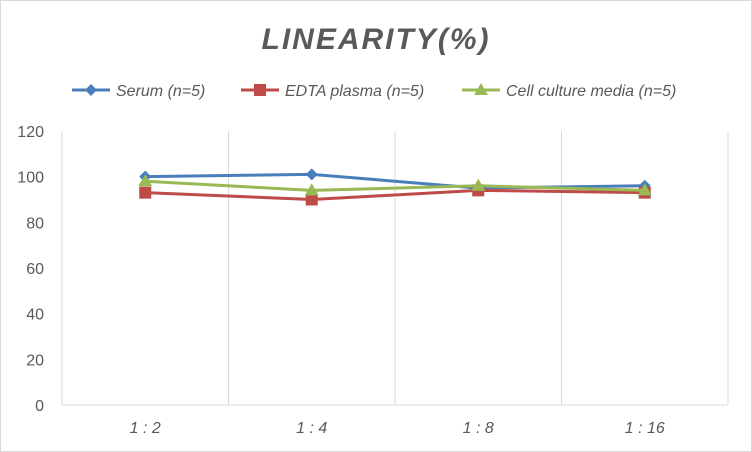 This screenshot has height=452, width=752. What do you see at coordinates (591, 91) in the screenshot?
I see `legend-label: Cell culture media (n=5)` at bounding box center [591, 91].